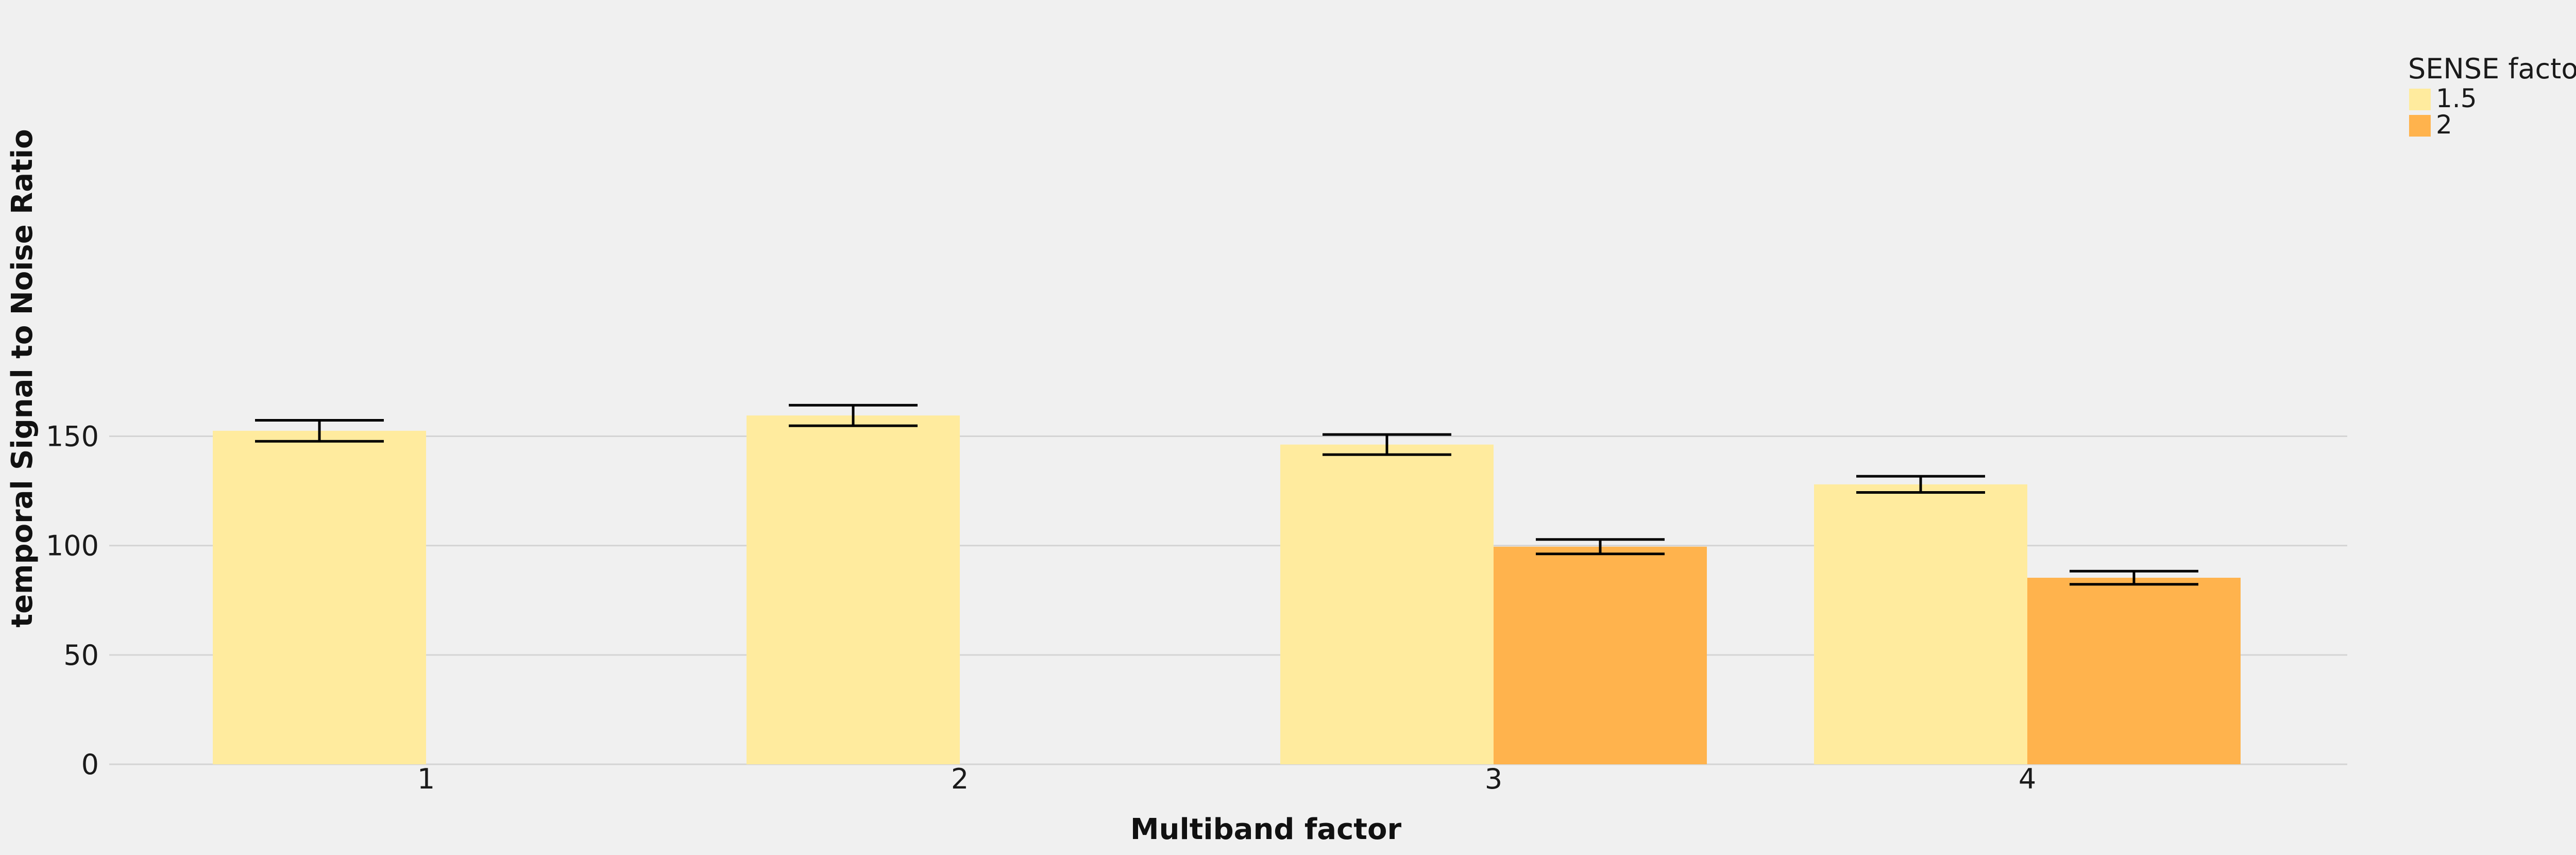 Image resolution: width=2576 pixels, height=855 pixels. Describe the element at coordinates (2492, 69) in the screenshot. I see `legend-title: SENSE factor` at that location.